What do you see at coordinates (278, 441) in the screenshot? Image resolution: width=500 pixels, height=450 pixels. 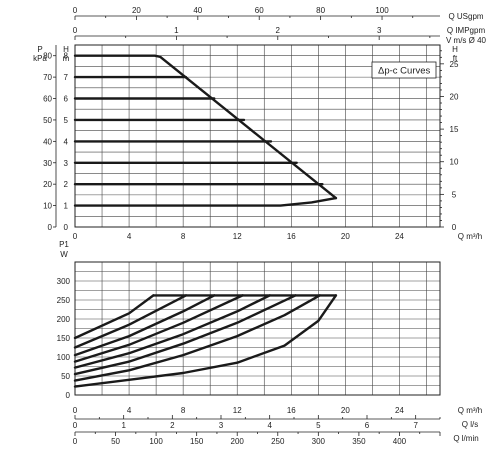 I see `lmin-tick-label: 250` at bounding box center [278, 441].